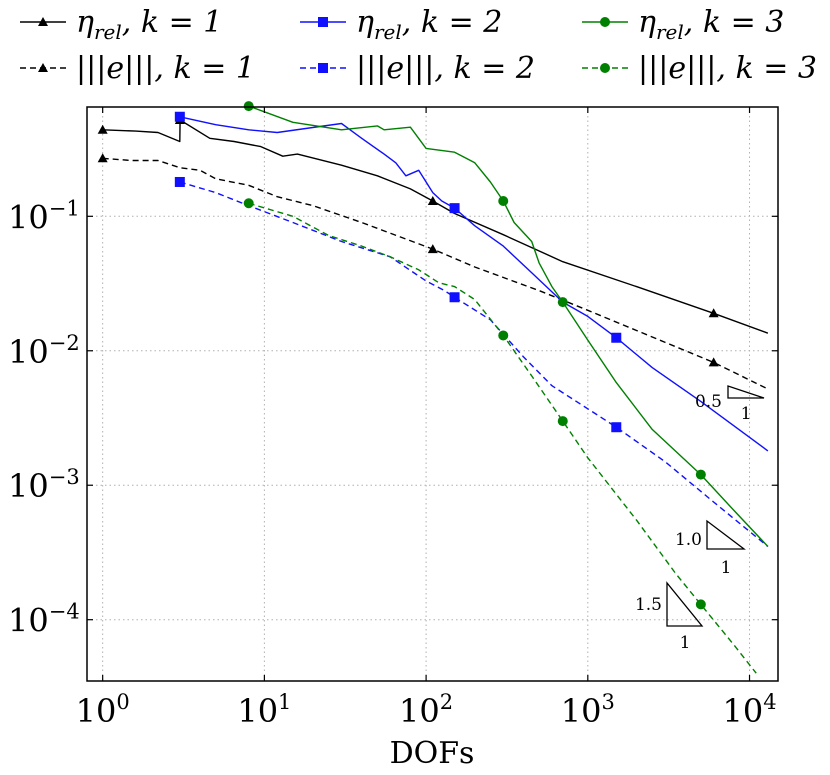  I want to click on slope-triangles: 0.5 1 1.0 1 1.5 1, so click(700, 519).